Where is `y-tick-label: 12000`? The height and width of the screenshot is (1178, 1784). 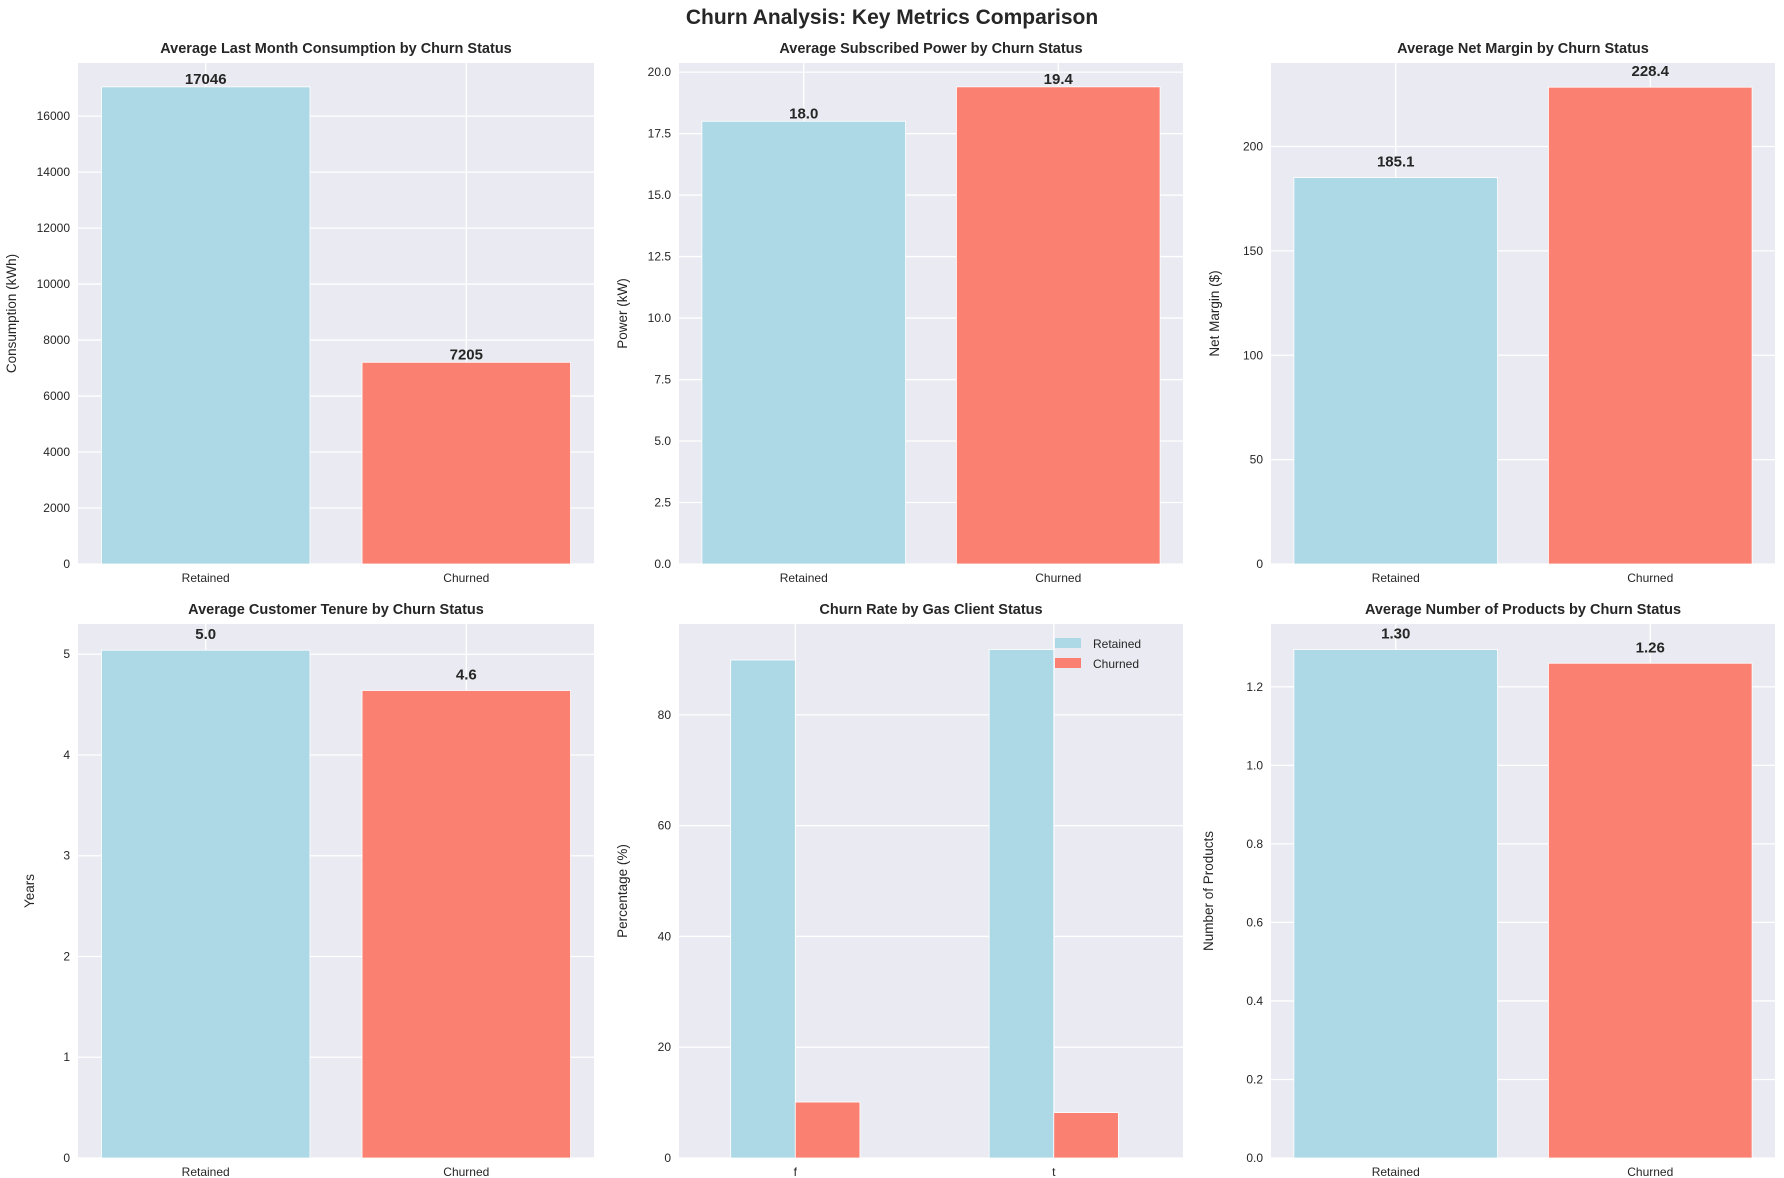
y-tick-label: 12000 is located at coordinates (54, 228).